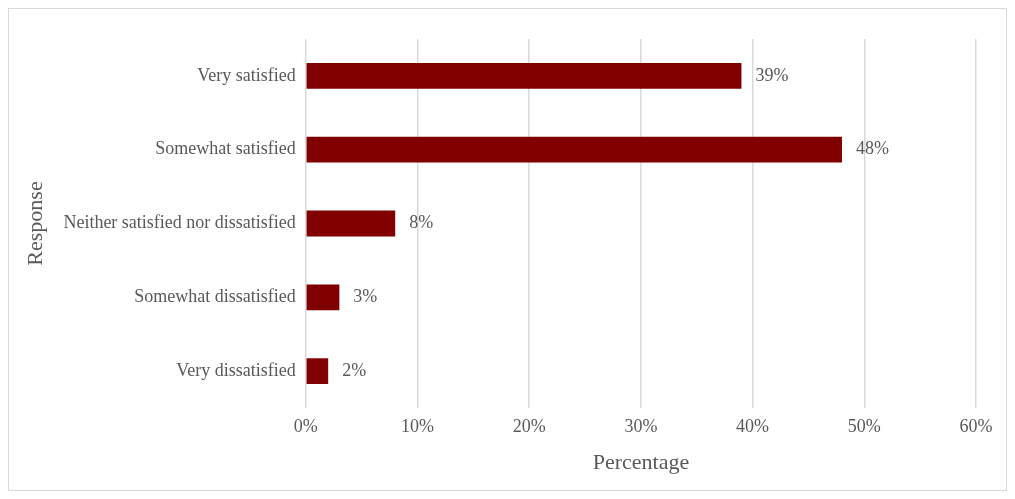  What do you see at coordinates (864, 425) in the screenshot?
I see `x-tick-label: 50%` at bounding box center [864, 425].